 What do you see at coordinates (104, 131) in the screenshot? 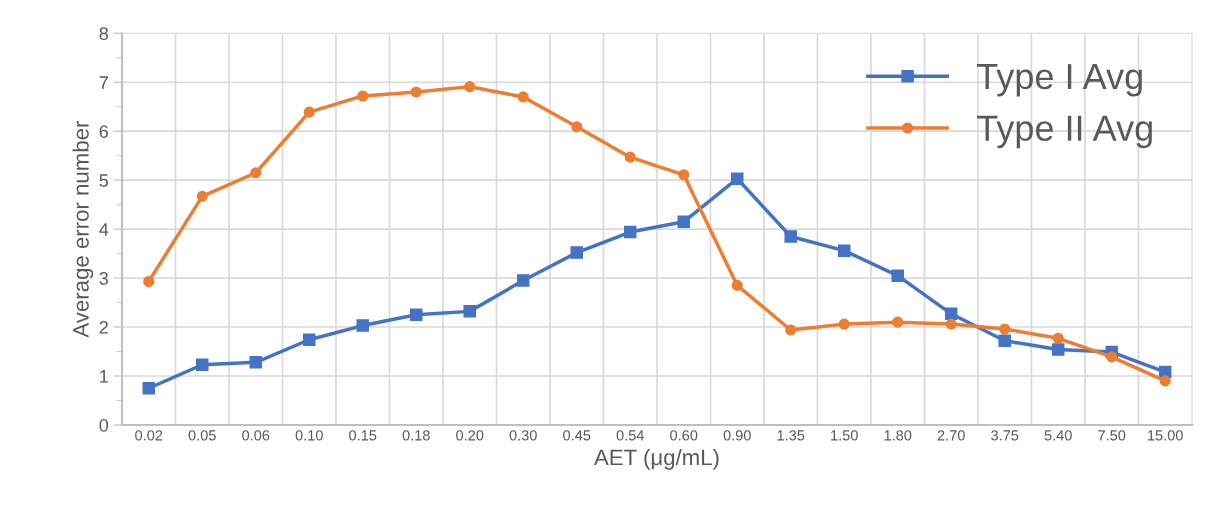
I see `y-tick-label: 6` at bounding box center [104, 131].